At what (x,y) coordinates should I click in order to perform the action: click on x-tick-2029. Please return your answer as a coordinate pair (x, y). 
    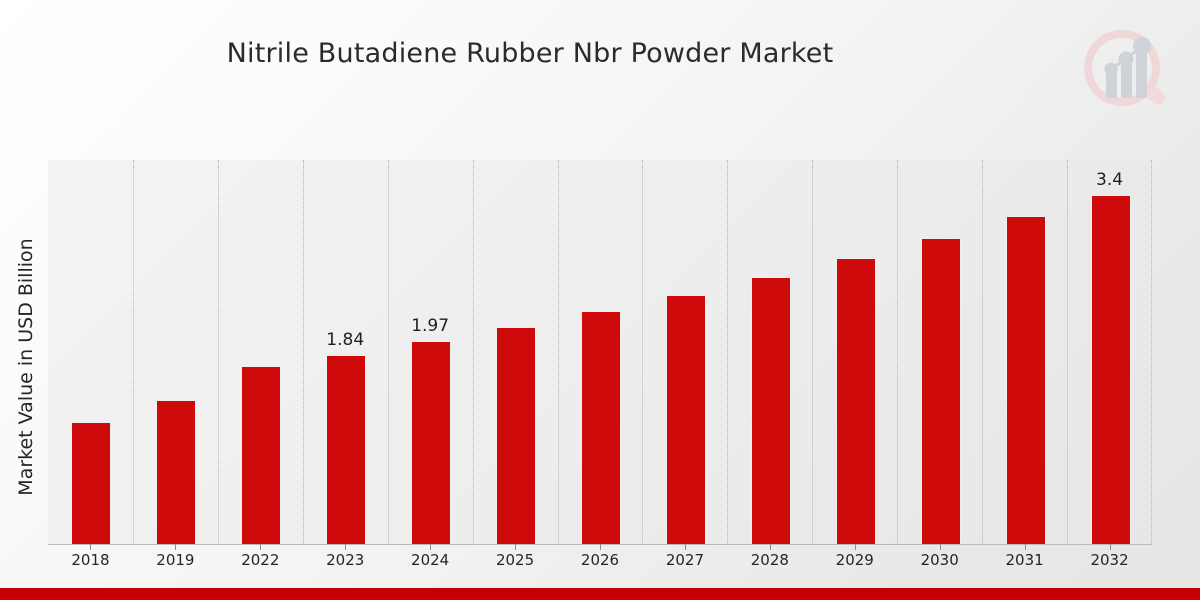
    Looking at the image, I should click on (855, 547).